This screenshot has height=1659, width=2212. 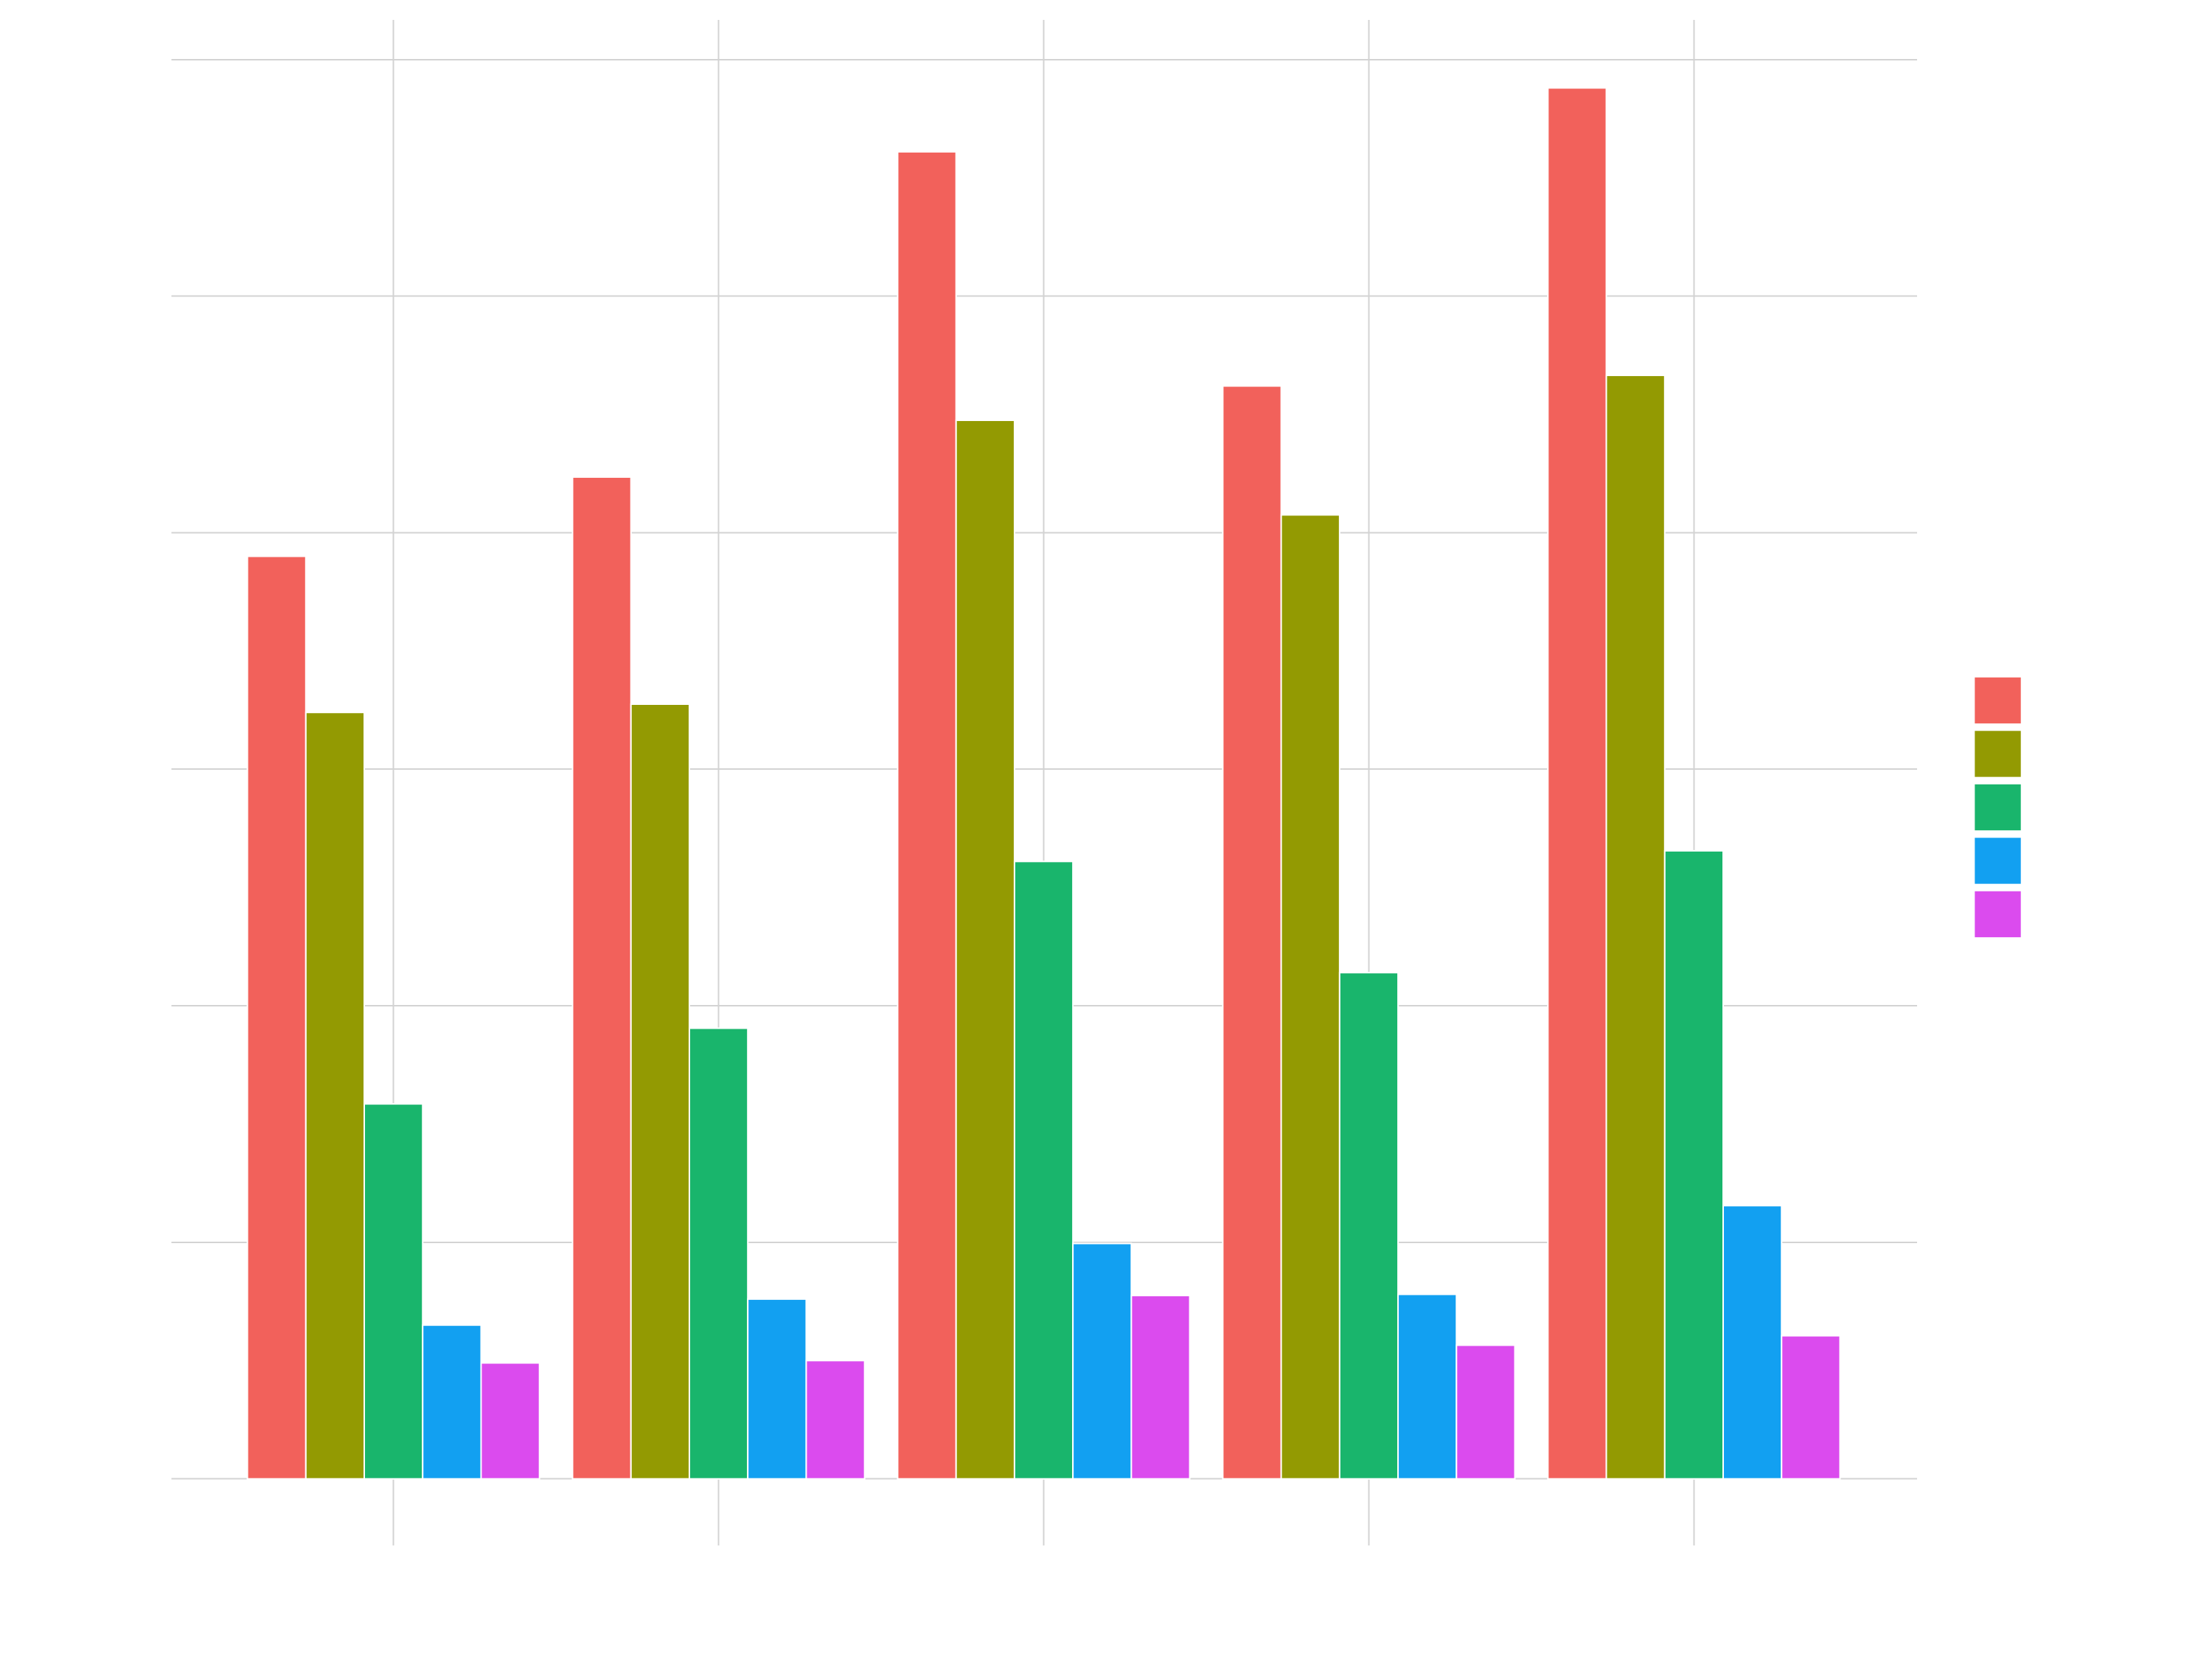 What do you see at coordinates (1160, 1387) in the screenshot?
I see `bar-cat2-series4` at bounding box center [1160, 1387].